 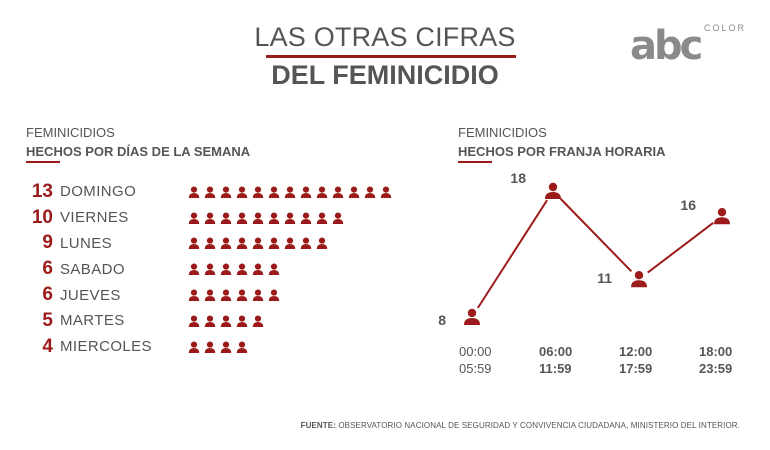 What do you see at coordinates (555, 368) in the screenshot?
I see `time-label-end-1: 11:59` at bounding box center [555, 368].